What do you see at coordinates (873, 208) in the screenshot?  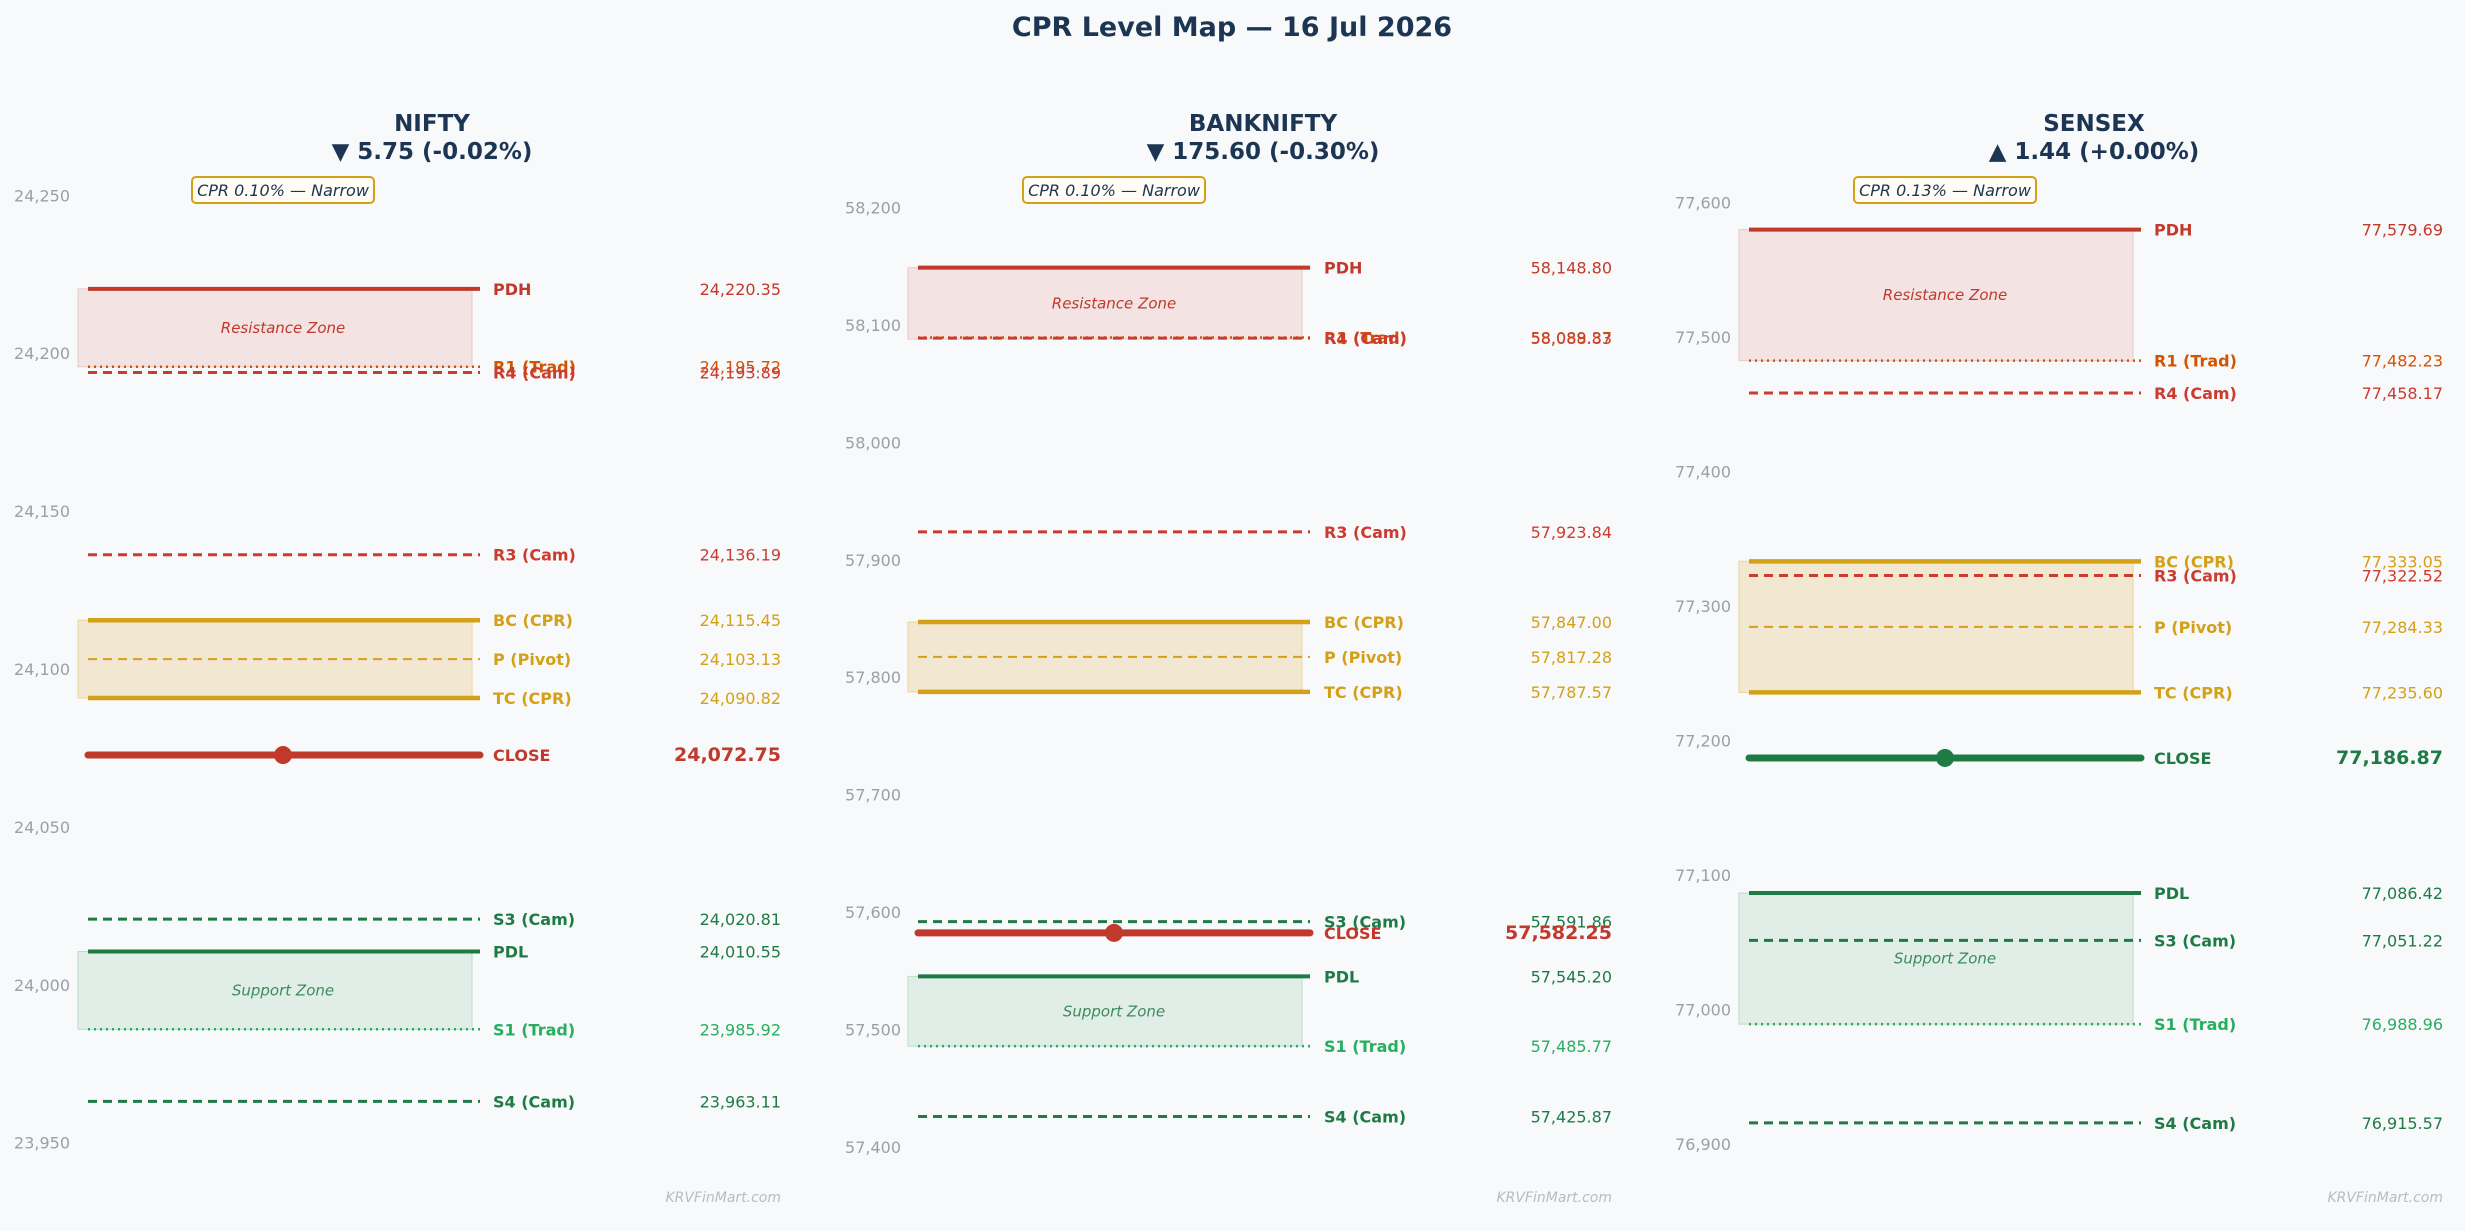 I see `y-tick-label: 58,200` at bounding box center [873, 208].